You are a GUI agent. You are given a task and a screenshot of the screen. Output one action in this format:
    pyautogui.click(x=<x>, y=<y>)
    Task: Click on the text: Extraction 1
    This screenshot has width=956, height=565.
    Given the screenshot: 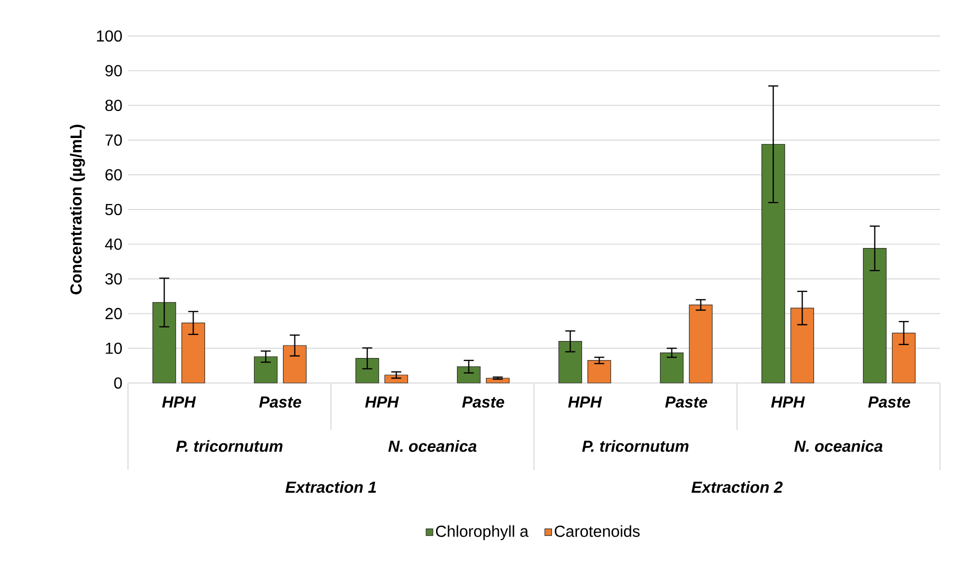 What is the action you would take?
    pyautogui.click(x=330, y=487)
    